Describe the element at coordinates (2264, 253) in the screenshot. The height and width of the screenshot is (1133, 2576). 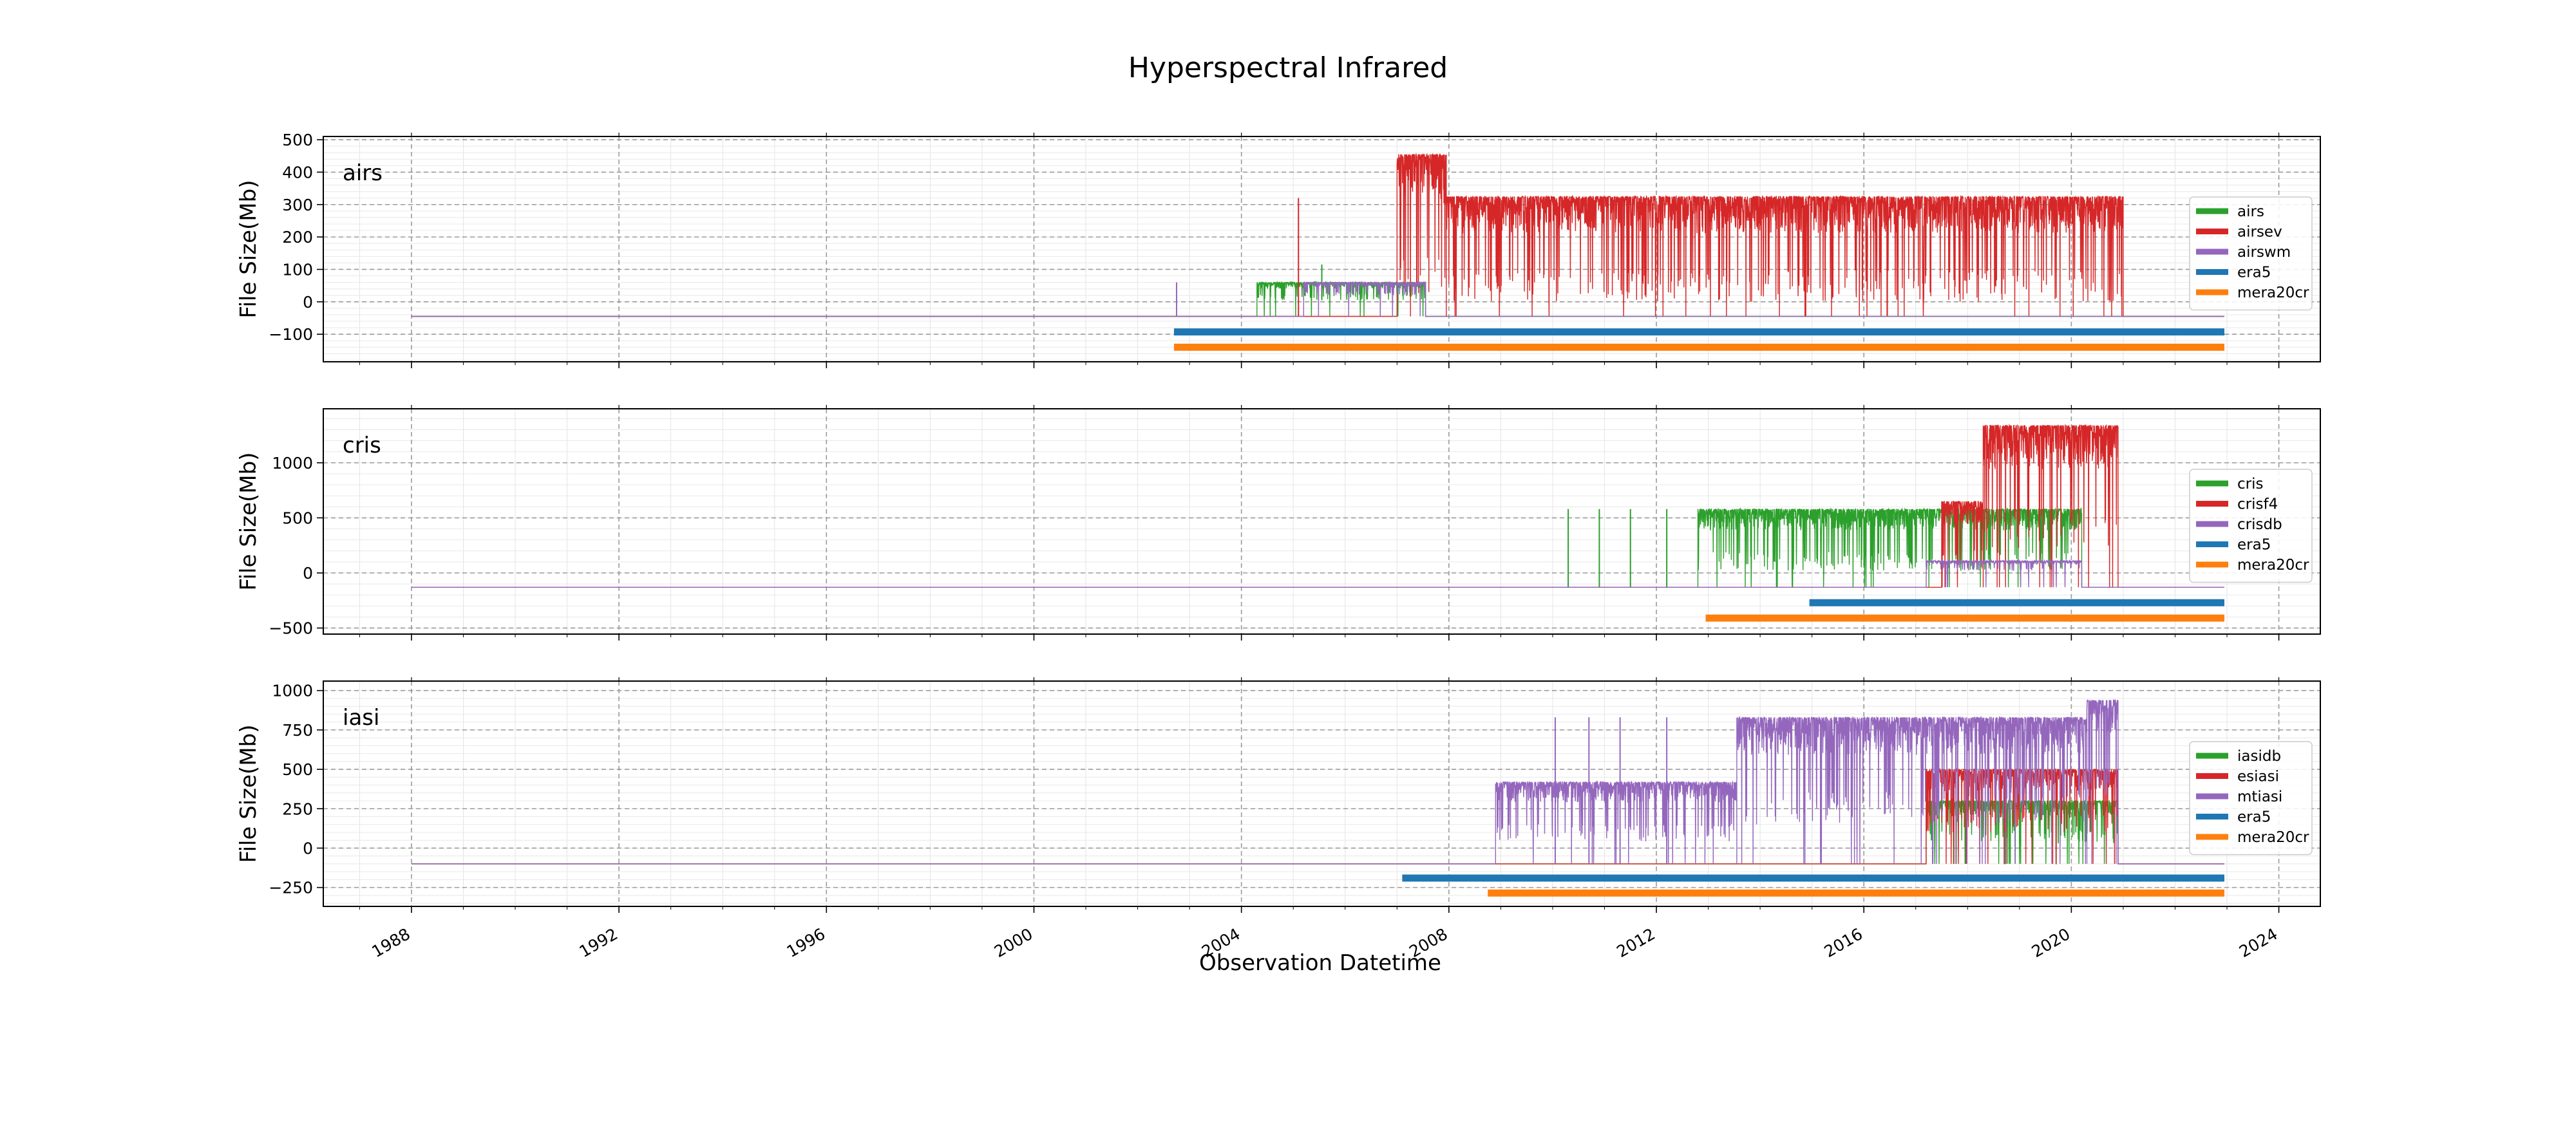
I see `legend-entry-airswm: airswm` at that location.